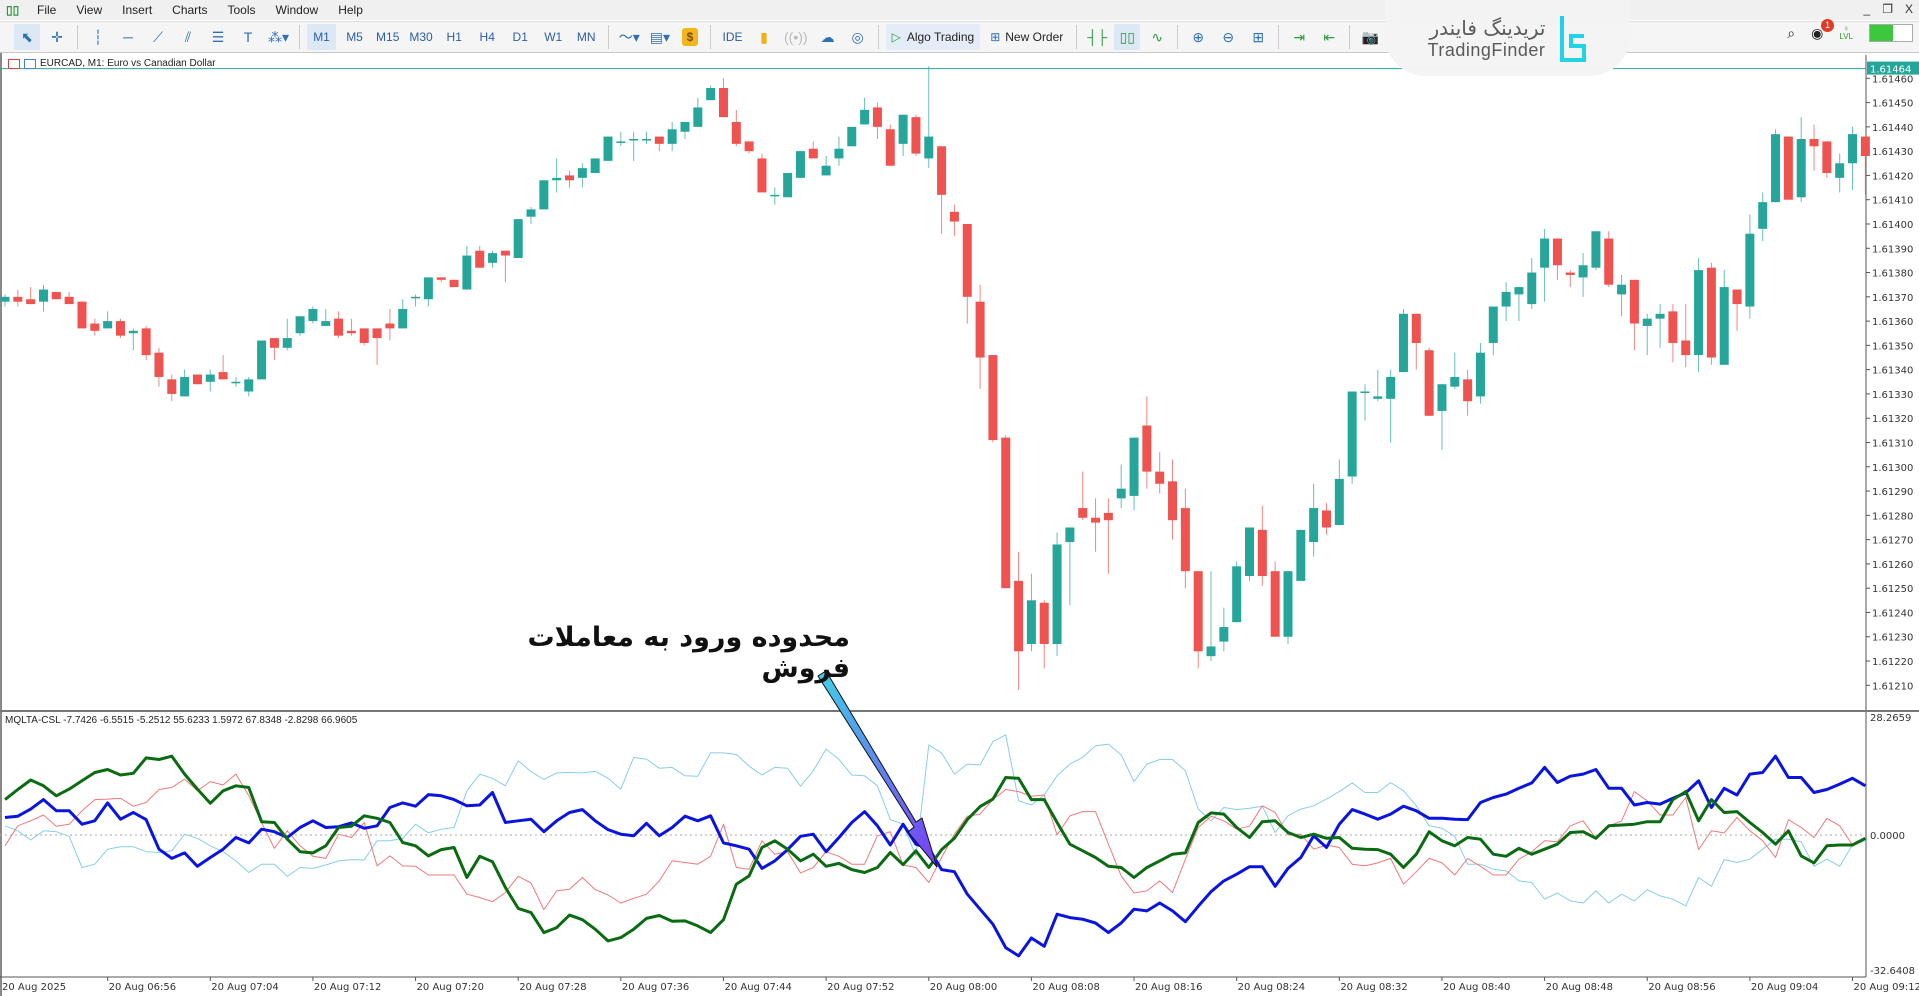 The image size is (1919, 996). What do you see at coordinates (1892, 444) in the screenshot?
I see `price-tick-label: 1.61310` at bounding box center [1892, 444].